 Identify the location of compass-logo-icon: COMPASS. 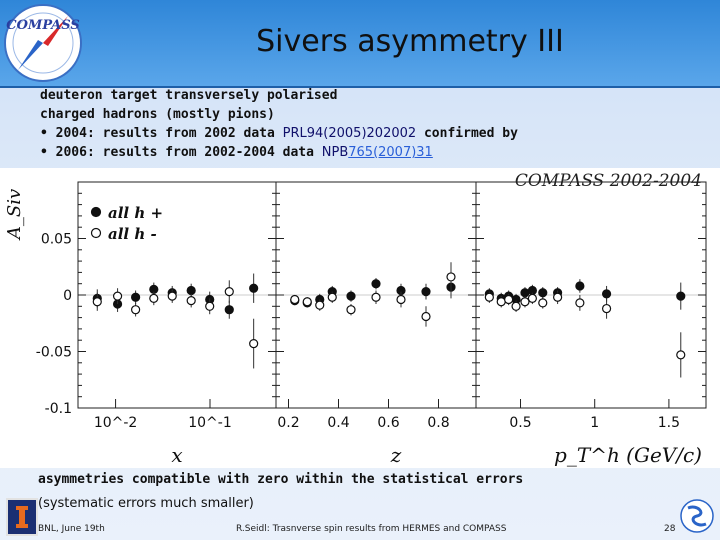
(43, 43).